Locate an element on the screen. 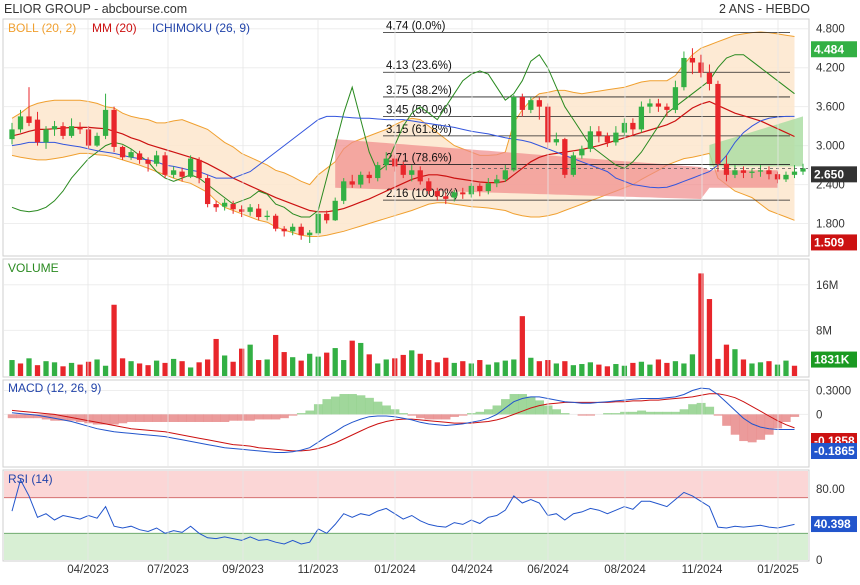  fibonacci-label: 4.74 (0.0%) is located at coordinates (416, 27).